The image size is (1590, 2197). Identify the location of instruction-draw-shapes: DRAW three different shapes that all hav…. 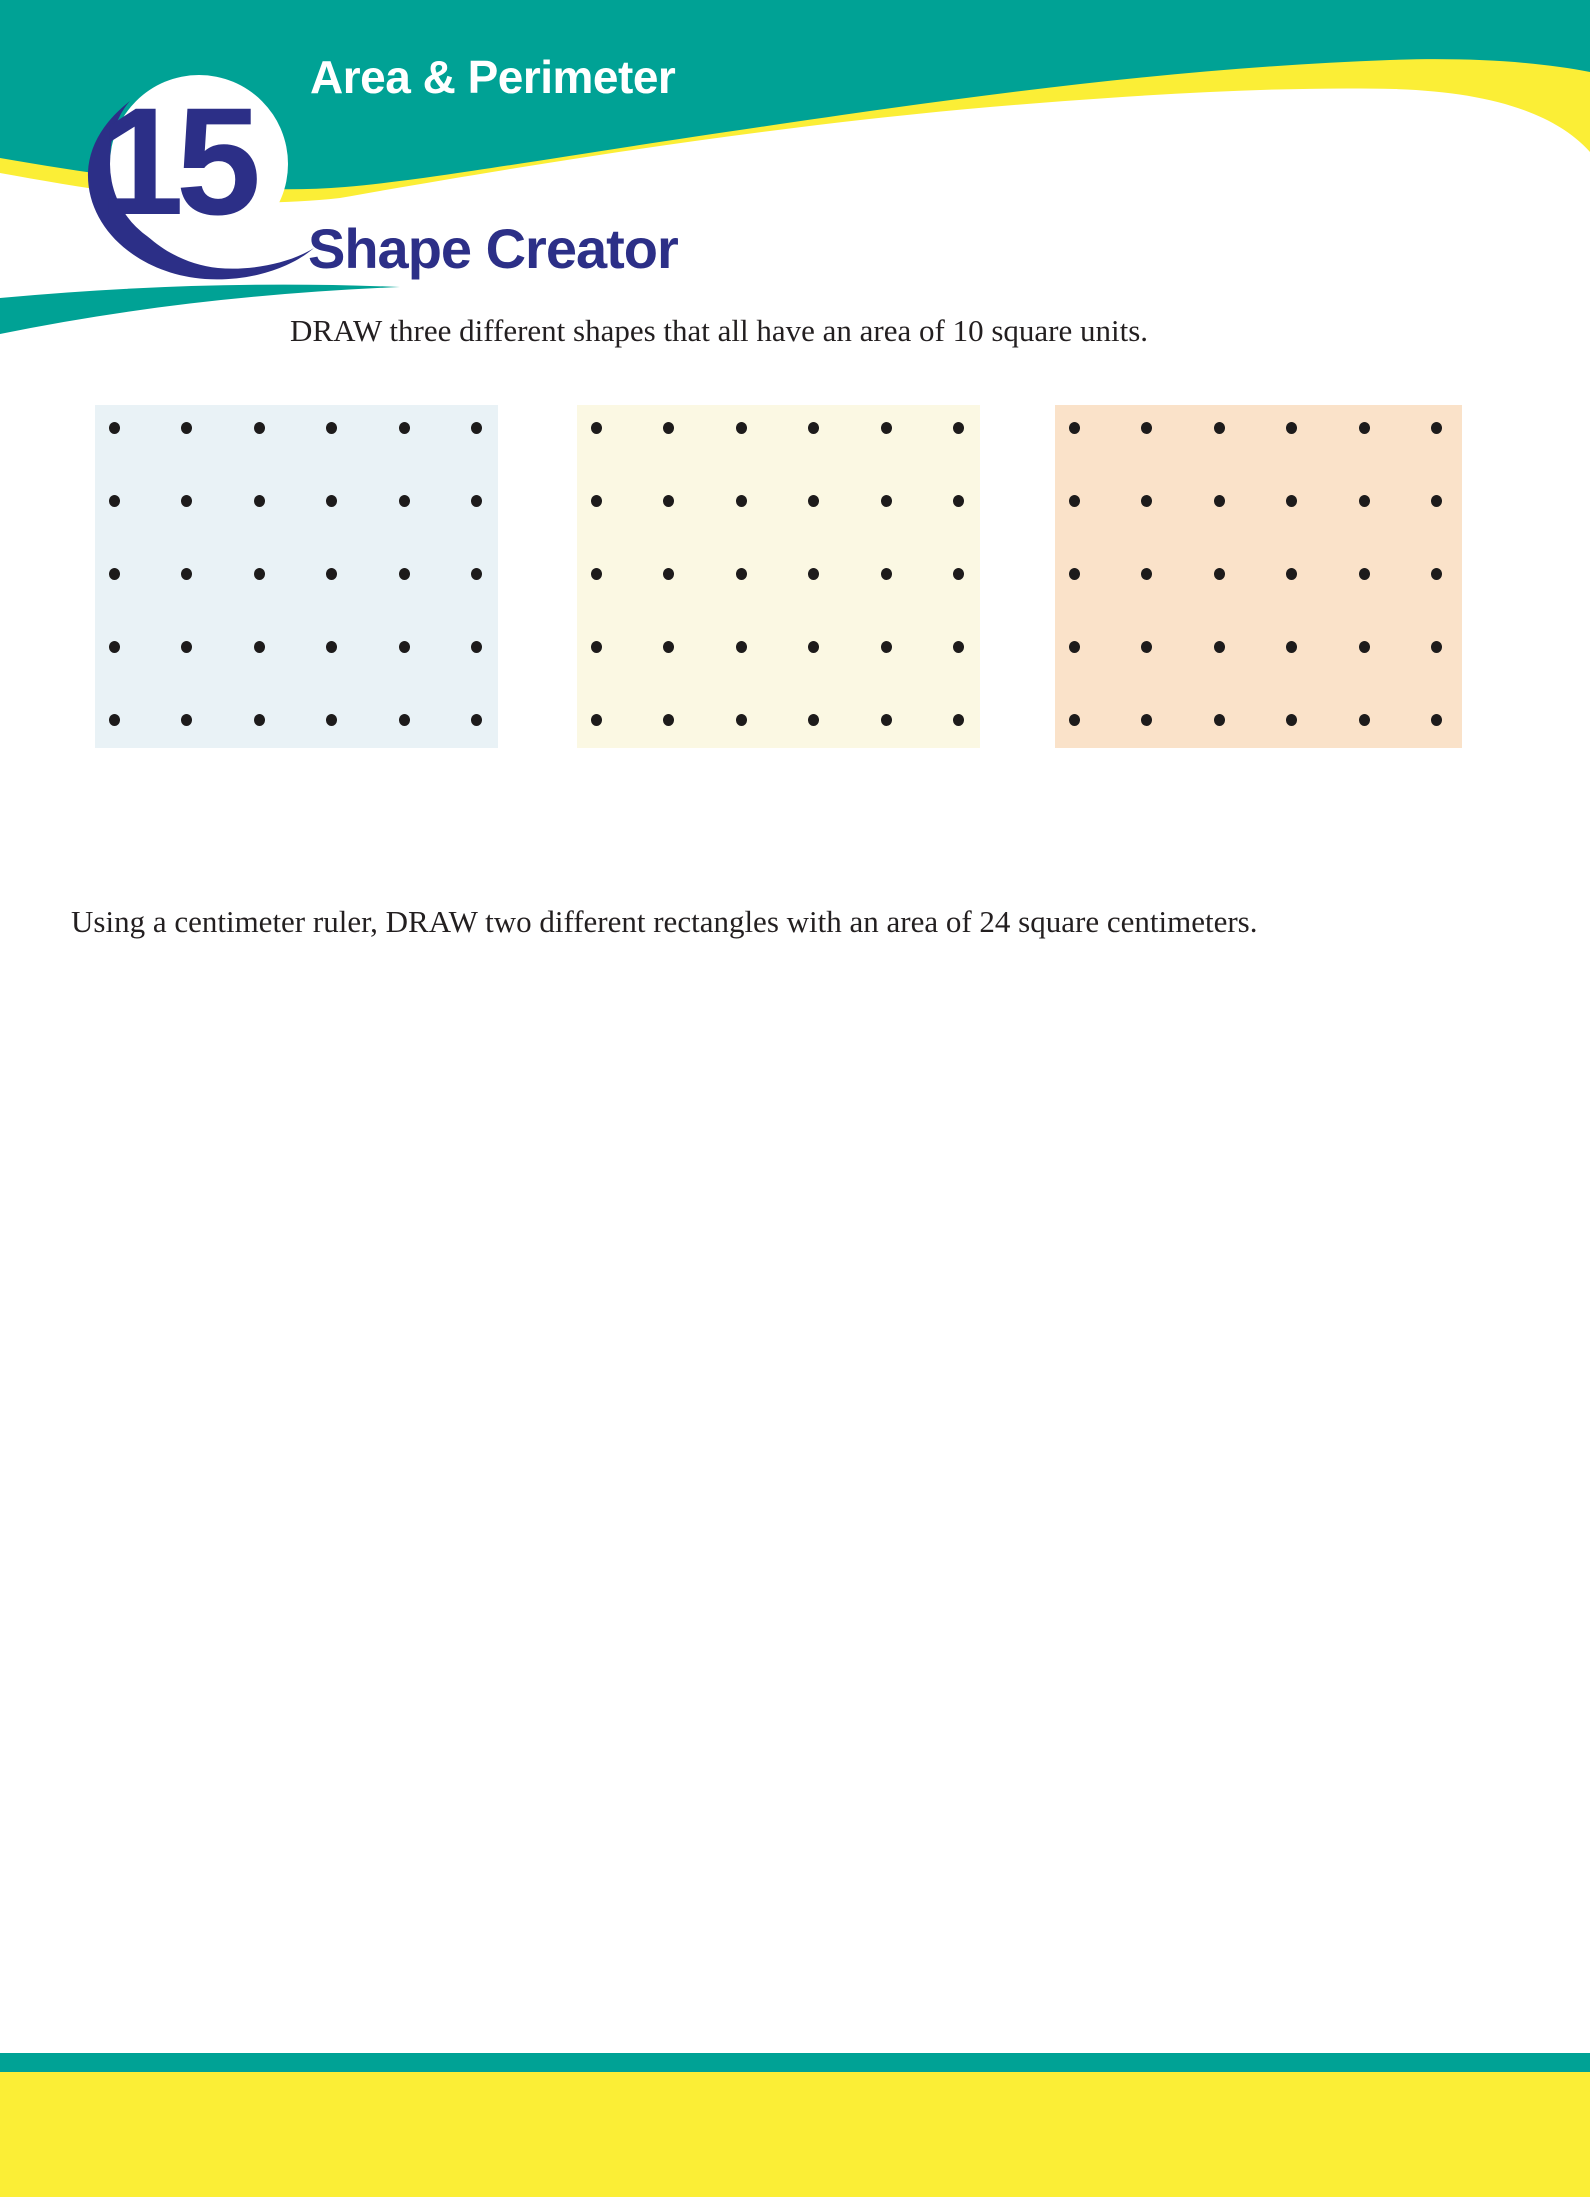
(719, 330).